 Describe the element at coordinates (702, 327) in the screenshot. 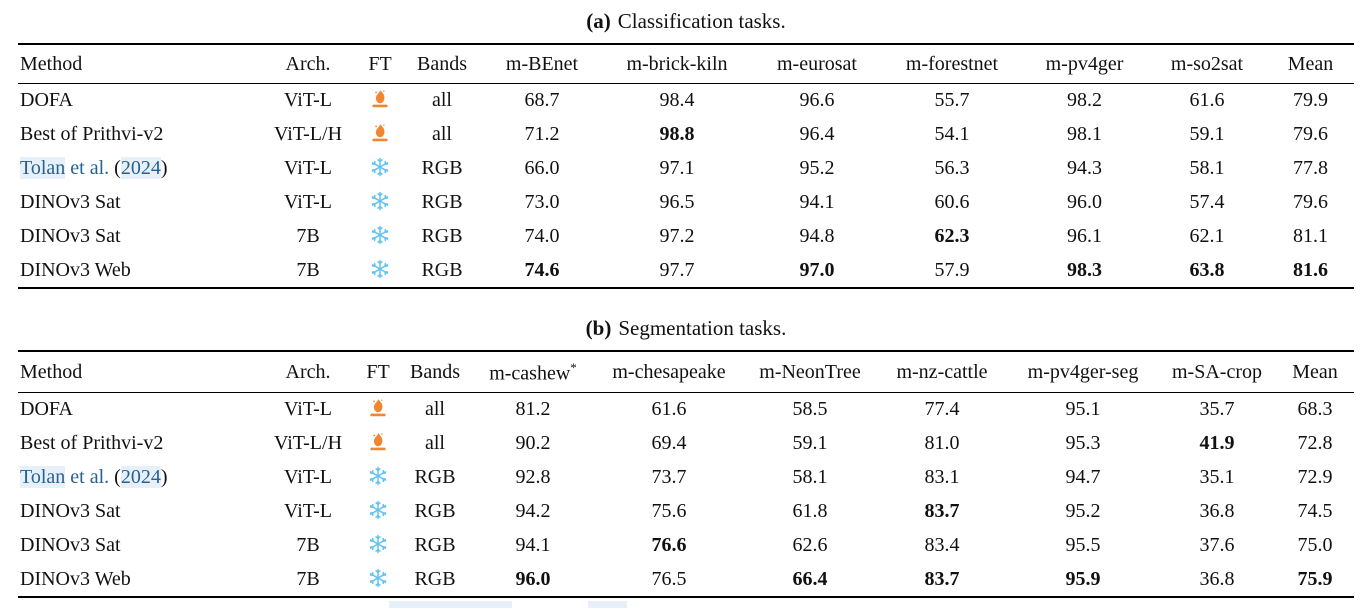

I see `table-b-caption-text: Segmentation tasks.` at that location.